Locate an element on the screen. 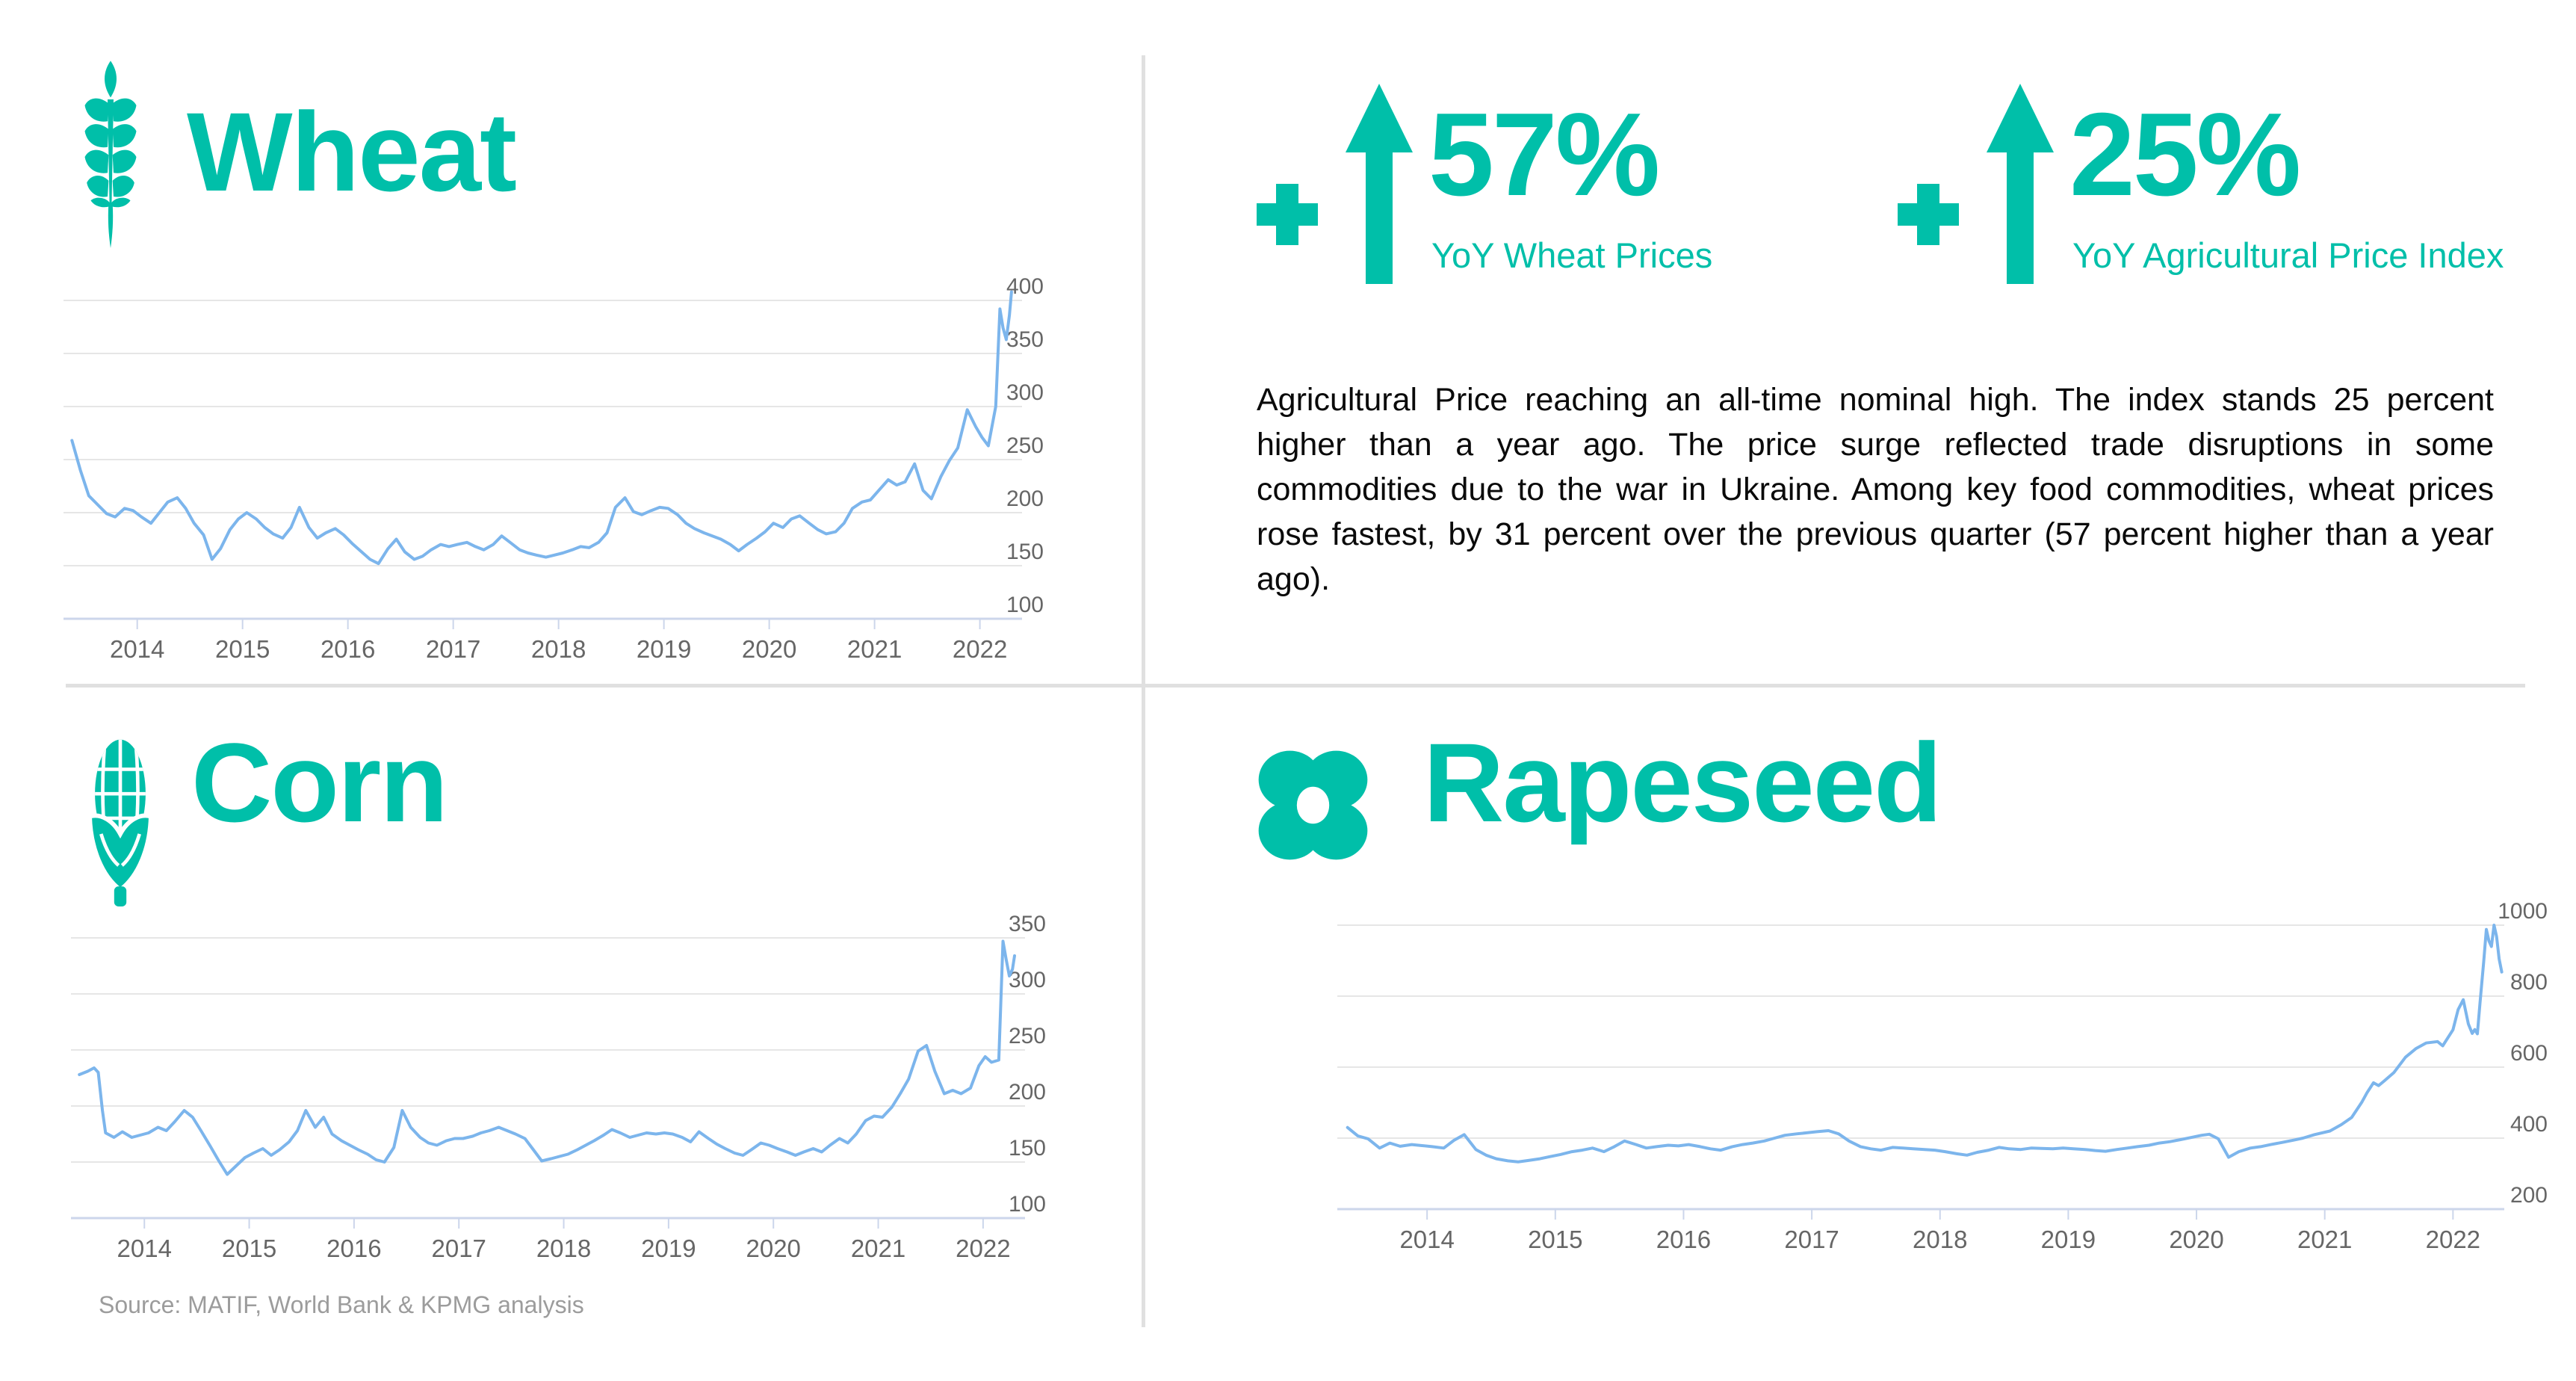 The height and width of the screenshot is (1381, 2576). corn-title: Corn is located at coordinates (319, 783).